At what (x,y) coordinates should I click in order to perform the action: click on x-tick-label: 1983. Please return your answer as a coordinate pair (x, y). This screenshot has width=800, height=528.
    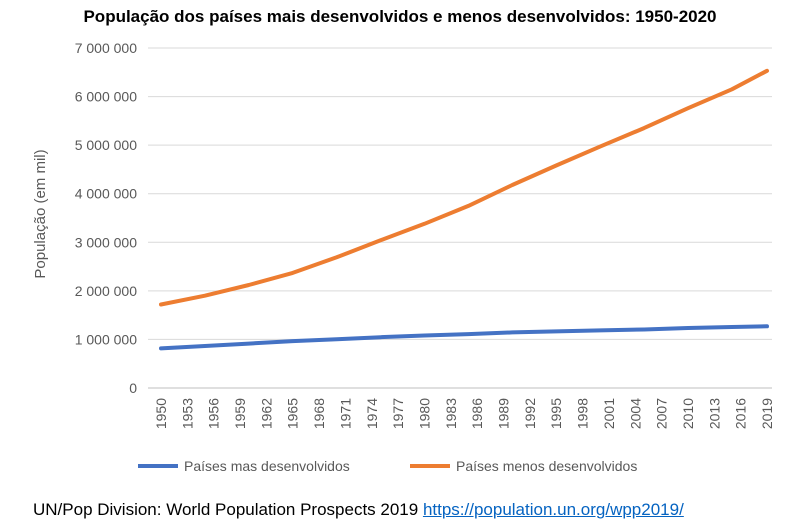
    Looking at the image, I should click on (451, 413).